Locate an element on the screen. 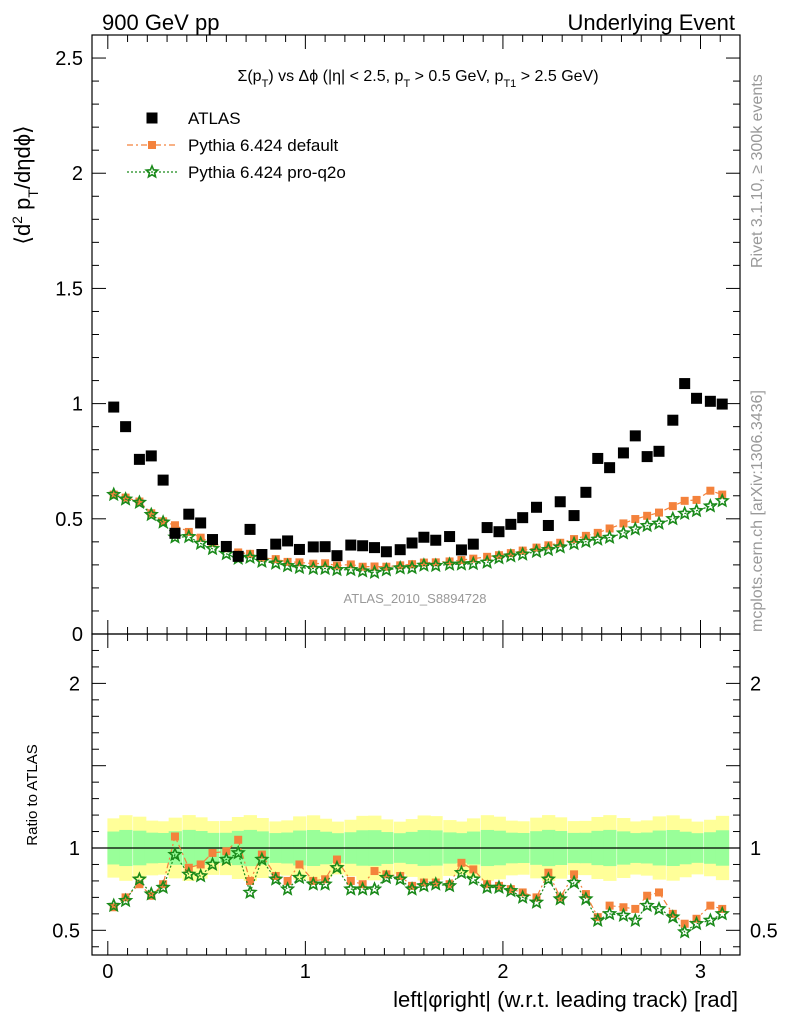  bottom-panel is located at coordinates (416, 877).